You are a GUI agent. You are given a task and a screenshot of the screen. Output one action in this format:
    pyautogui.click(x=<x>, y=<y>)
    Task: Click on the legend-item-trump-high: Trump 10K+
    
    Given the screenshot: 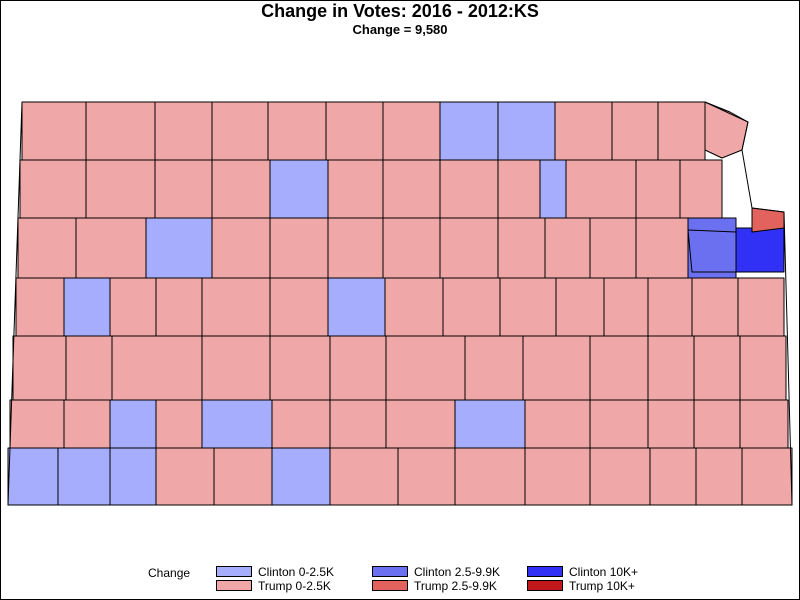 What is the action you would take?
    pyautogui.click(x=581, y=586)
    